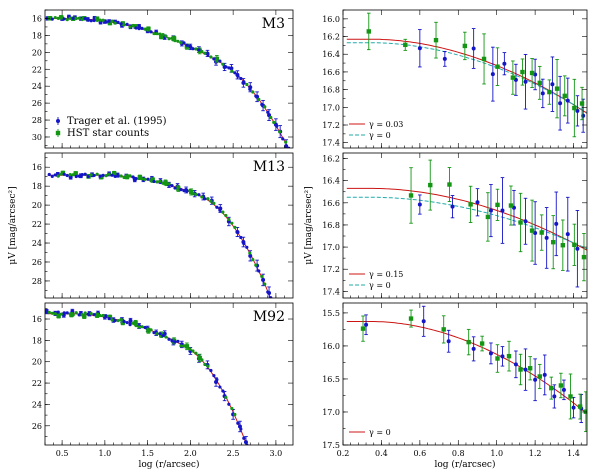  I want to click on y-tick-label: 20, so click(37, 362).